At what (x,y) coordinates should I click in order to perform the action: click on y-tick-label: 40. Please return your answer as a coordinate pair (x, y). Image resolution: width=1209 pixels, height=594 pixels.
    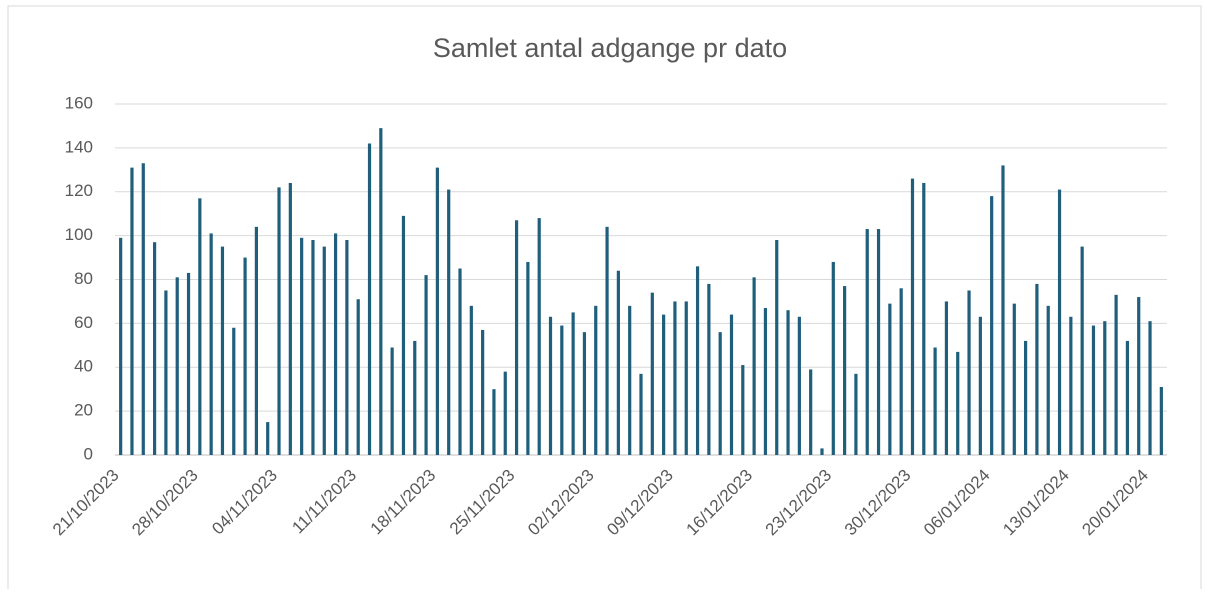
    Looking at the image, I should click on (83, 366).